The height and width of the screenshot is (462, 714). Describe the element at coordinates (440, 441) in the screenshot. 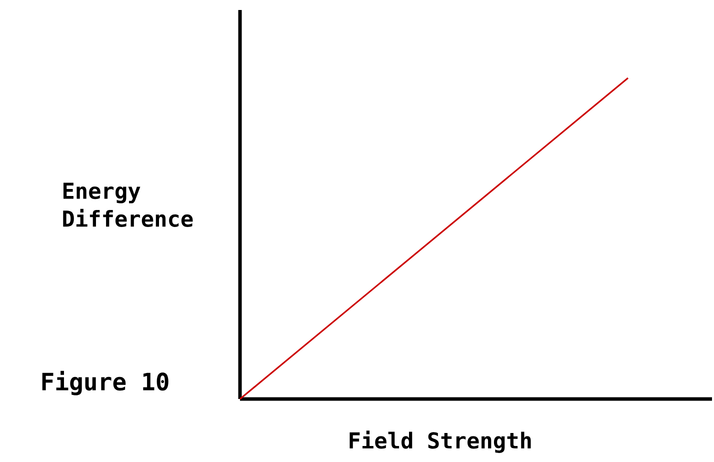

I see `x-axis-title: Field Strength` at that location.